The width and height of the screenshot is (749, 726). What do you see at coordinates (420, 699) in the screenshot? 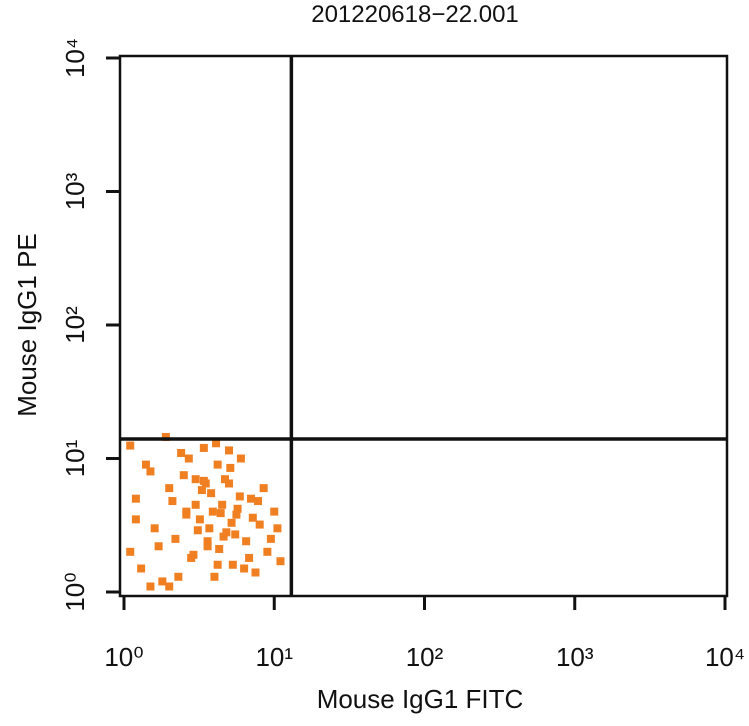
I see `x-axis-label: Mouse IgG1 FITC` at bounding box center [420, 699].